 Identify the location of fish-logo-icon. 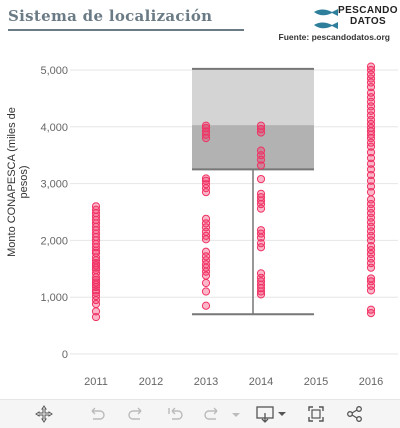
(326, 19).